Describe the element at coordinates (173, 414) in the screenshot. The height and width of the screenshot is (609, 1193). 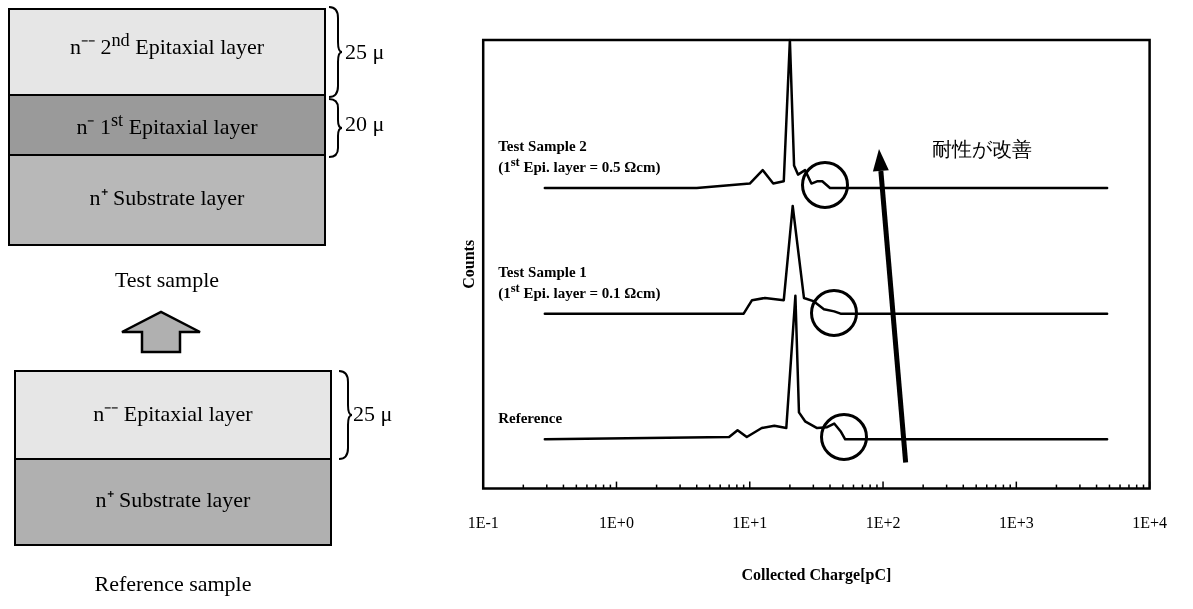
I see `text: n⁻⁻ Epitaxial layer` at that location.